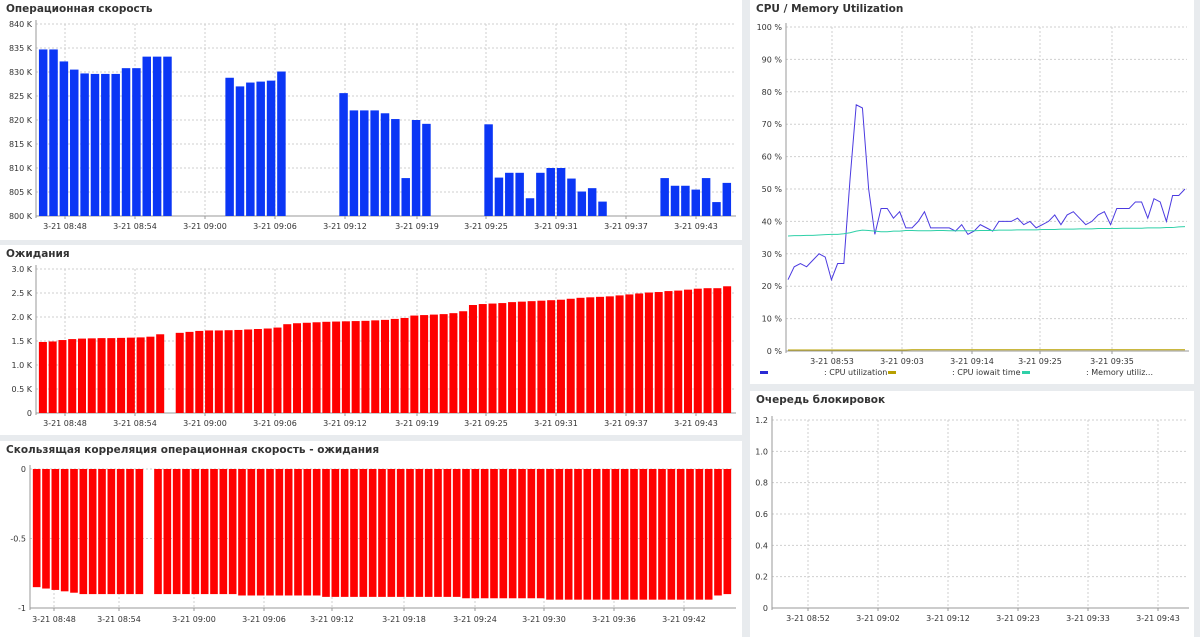 The height and width of the screenshot is (637, 1200). What do you see at coordinates (772, 254) in the screenshot?
I see `cpu-ytick-label: 30 %` at bounding box center [772, 254].